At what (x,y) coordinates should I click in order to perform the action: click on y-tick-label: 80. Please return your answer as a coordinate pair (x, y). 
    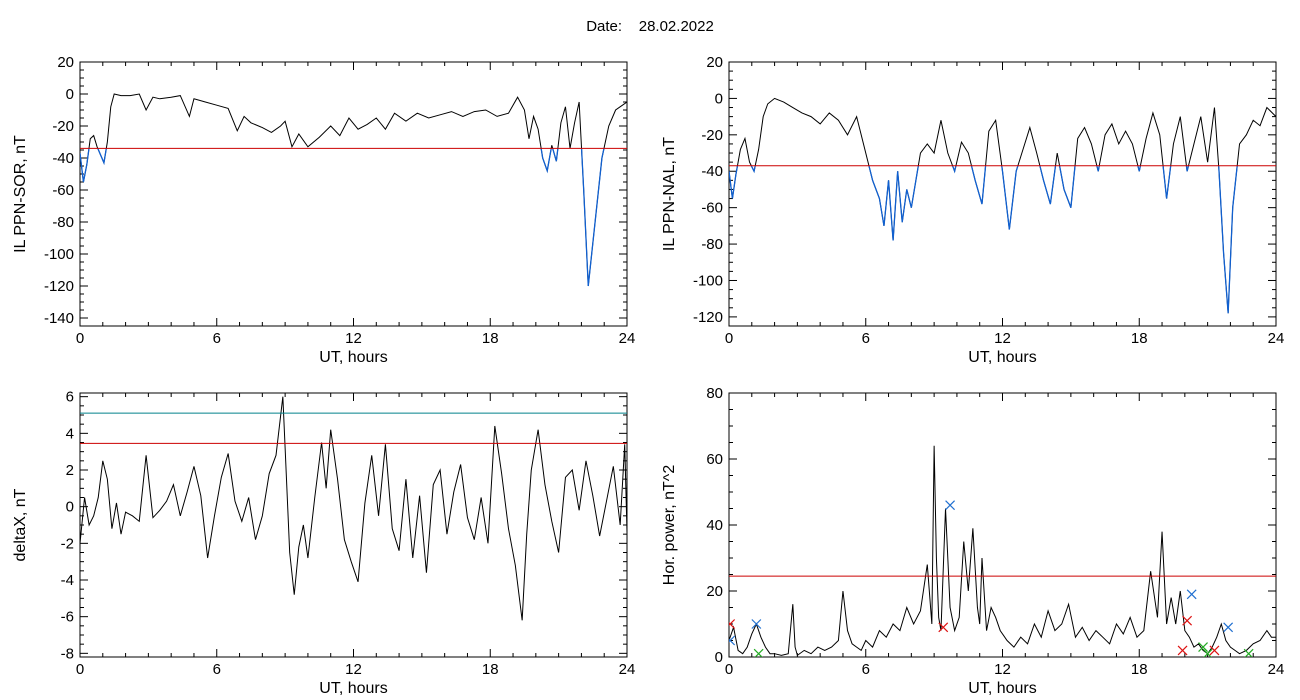
    Looking at the image, I should click on (714, 393).